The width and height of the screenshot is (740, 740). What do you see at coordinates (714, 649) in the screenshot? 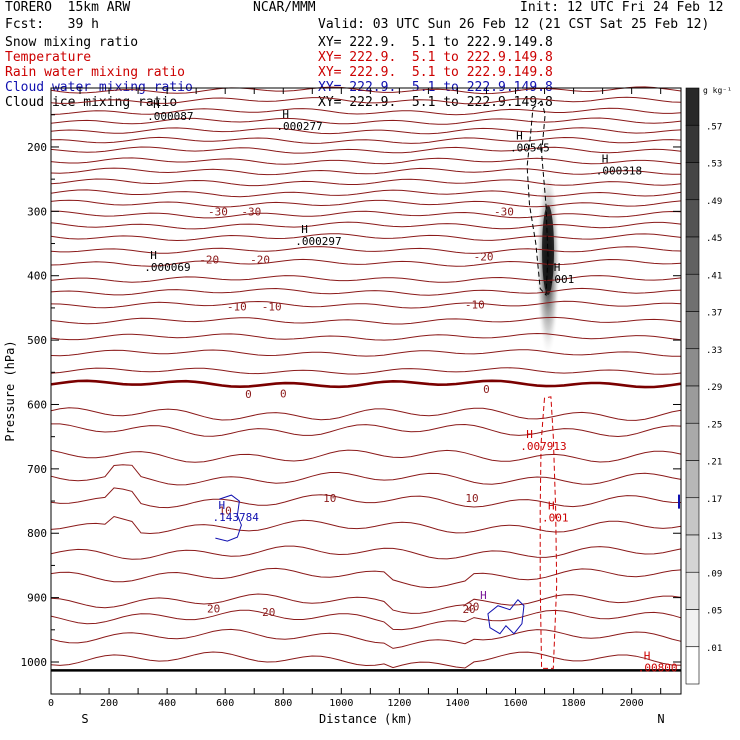
I see `colorbar-level-label: .01` at bounding box center [714, 649].